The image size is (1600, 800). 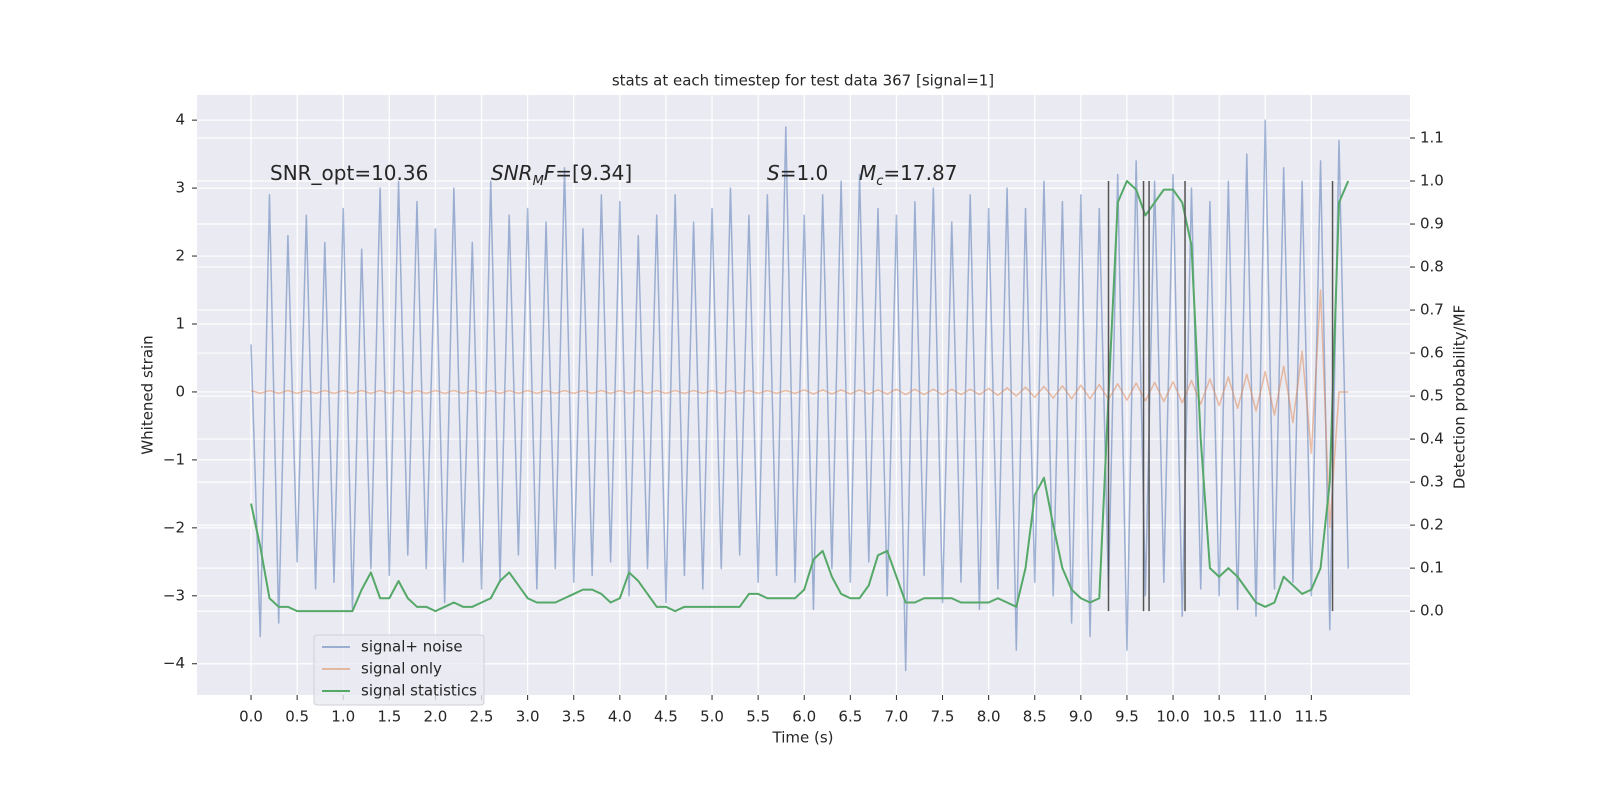 What do you see at coordinates (389, 717) in the screenshot?
I see `x-tick-label: 1.5` at bounding box center [389, 717].